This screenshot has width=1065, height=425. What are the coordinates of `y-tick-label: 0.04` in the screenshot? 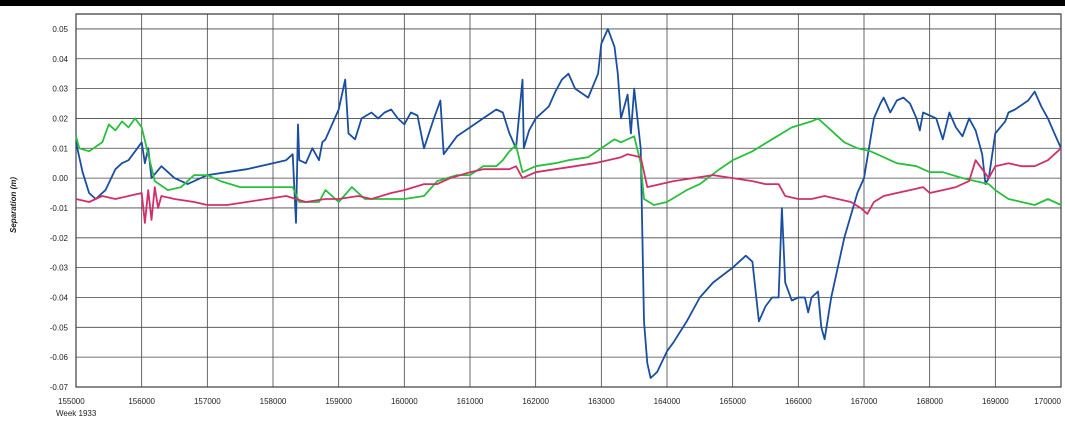 It's located at (60, 59).